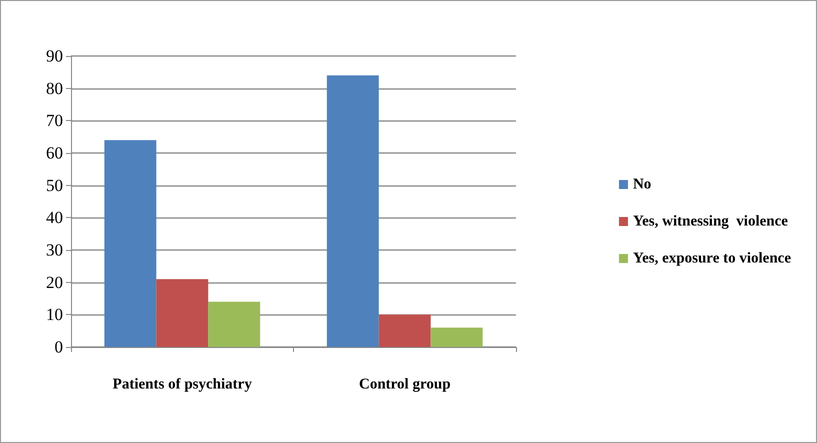 The image size is (817, 443). What do you see at coordinates (54, 153) in the screenshot?
I see `y-tick-label: 60` at bounding box center [54, 153].